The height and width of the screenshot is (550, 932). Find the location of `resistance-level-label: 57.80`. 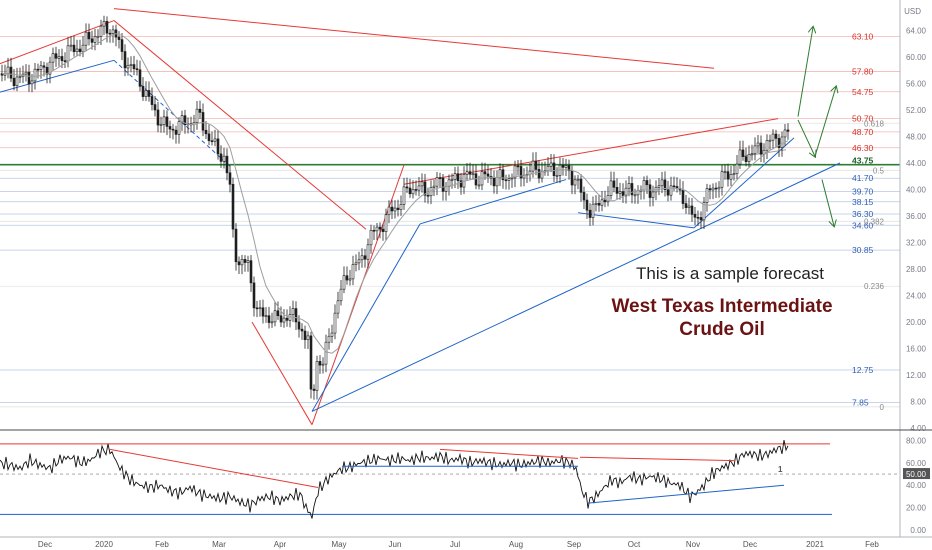

resistance-level-label: 57.80 is located at coordinates (863, 72).